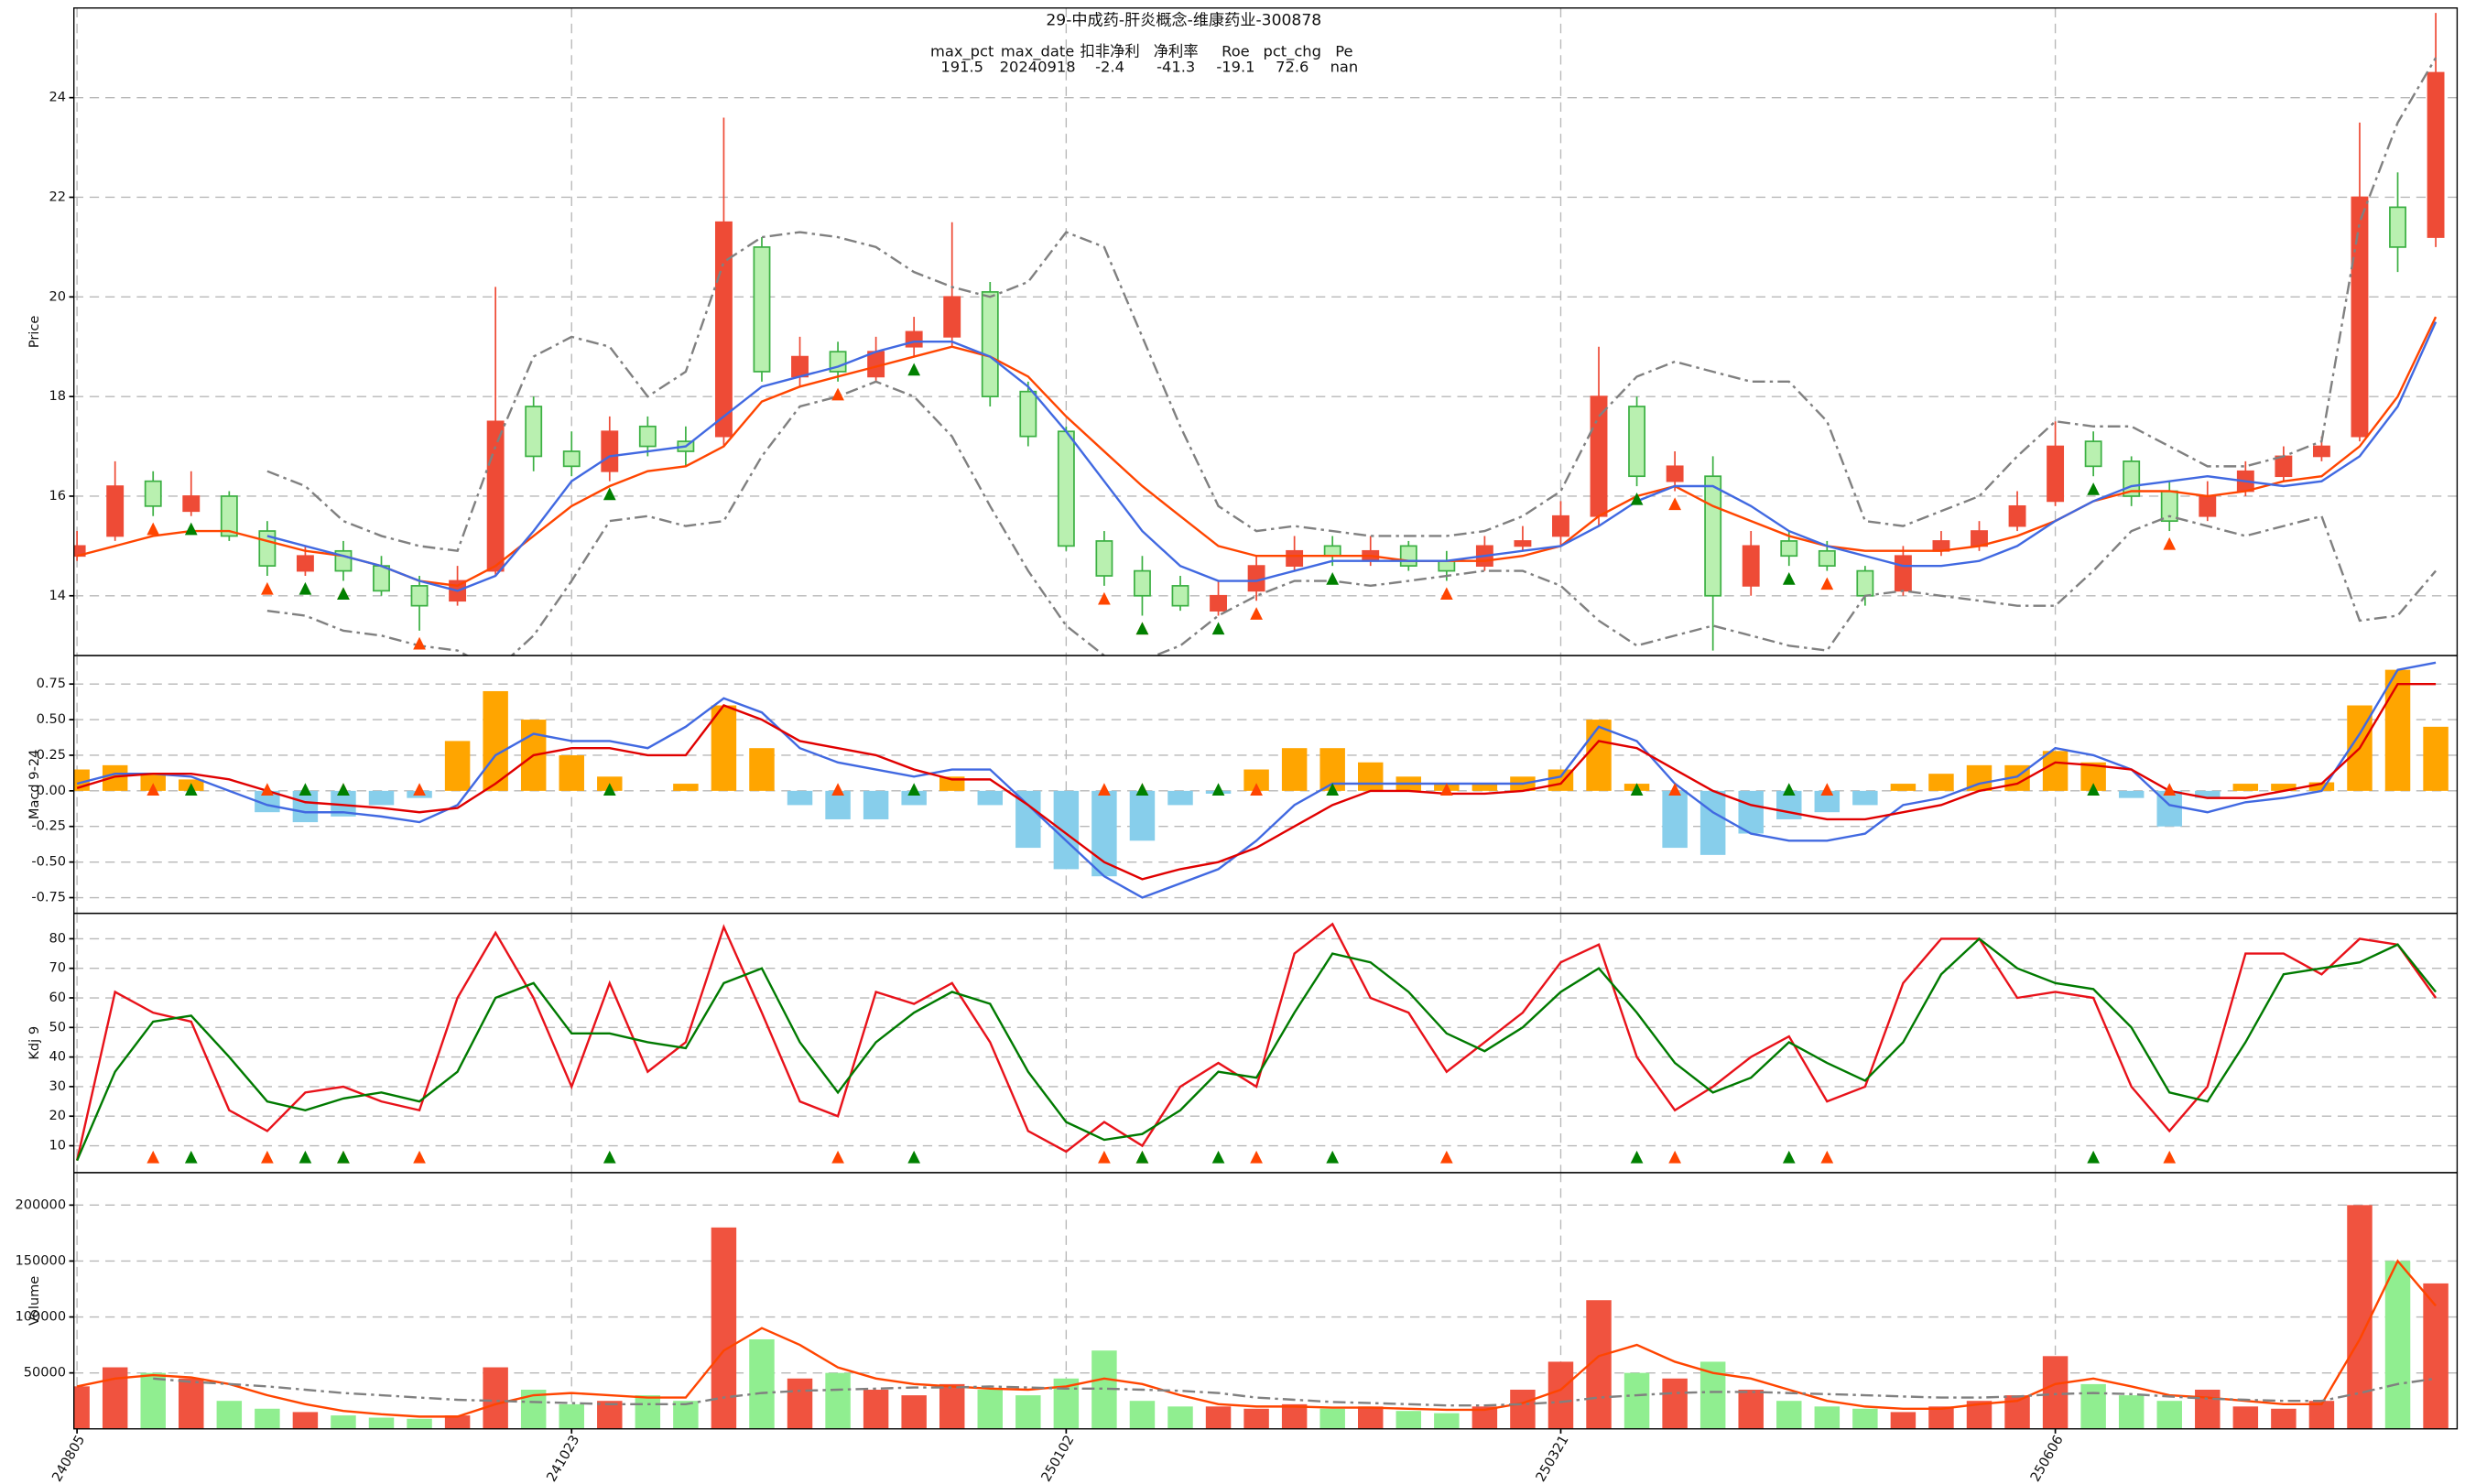  Describe the element at coordinates (1109, 66) in the screenshot. I see `header-value: -2.4` at that location.